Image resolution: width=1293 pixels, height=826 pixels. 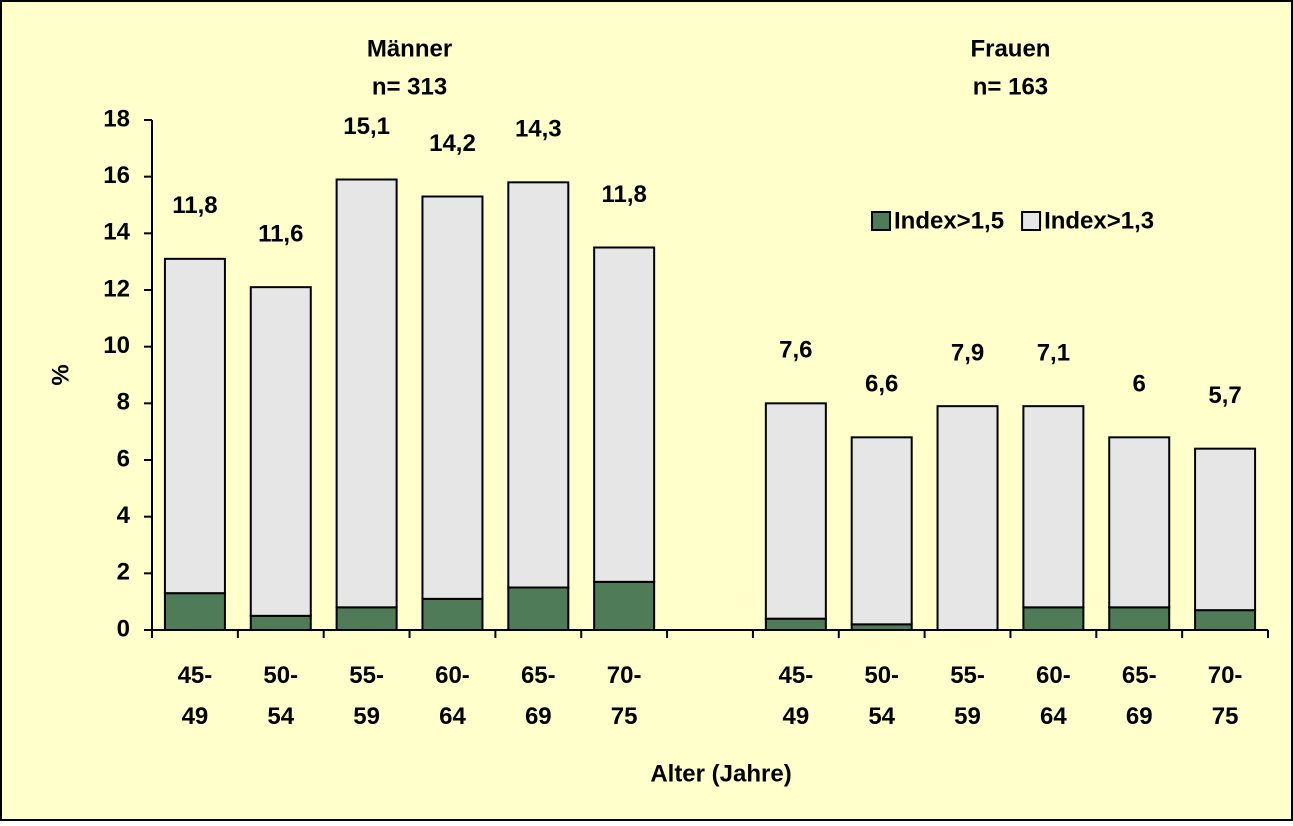 I want to click on y-tick-label: 16, so click(x=116, y=175).